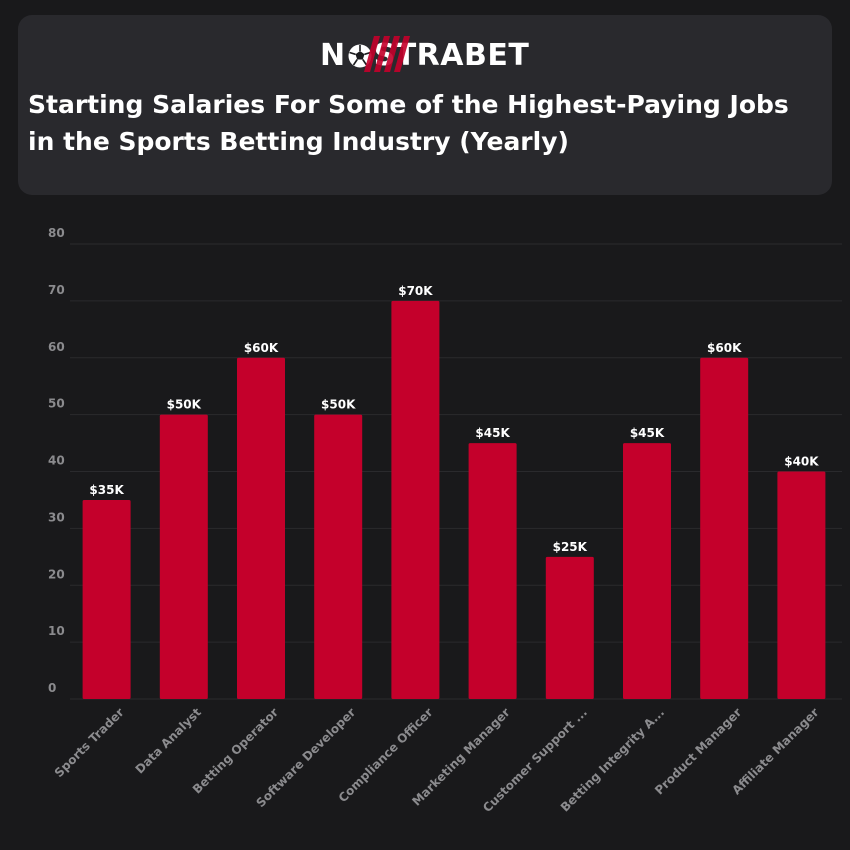 Image resolution: width=850 pixels, height=850 pixels. What do you see at coordinates (168, 740) in the screenshot?
I see `x-category-label: Data Analyst` at bounding box center [168, 740].